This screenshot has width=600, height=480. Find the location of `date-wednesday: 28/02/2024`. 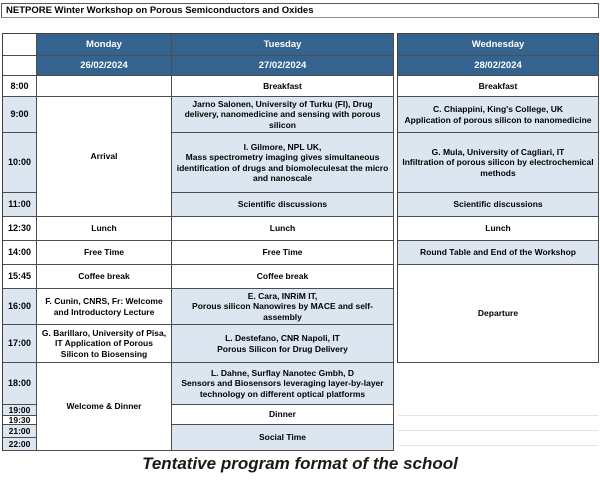

date-wednesday: 28/02/2024 is located at coordinates (498, 66).